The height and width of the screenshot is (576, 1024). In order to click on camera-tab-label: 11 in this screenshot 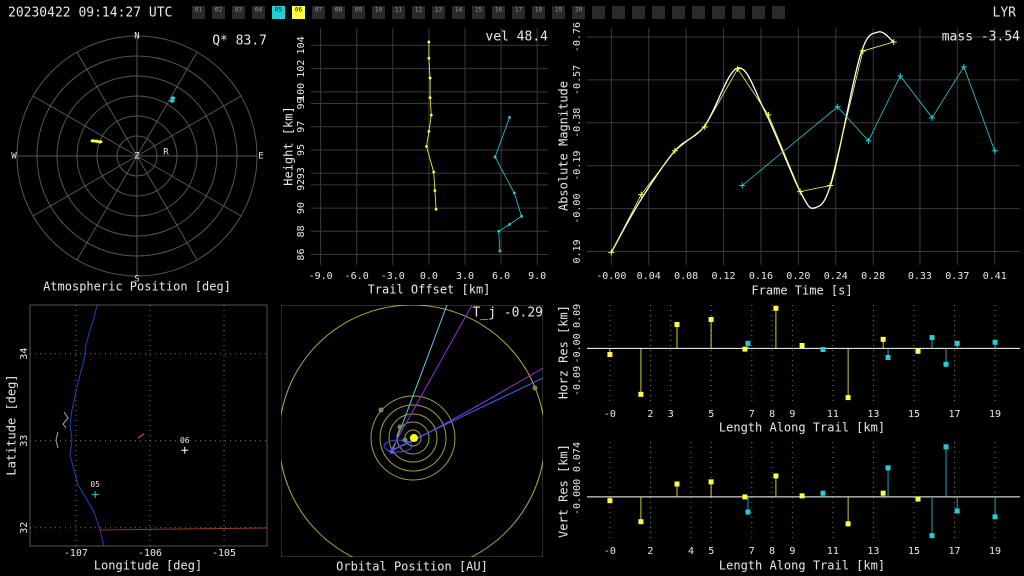, I will do `click(399, 10)`.